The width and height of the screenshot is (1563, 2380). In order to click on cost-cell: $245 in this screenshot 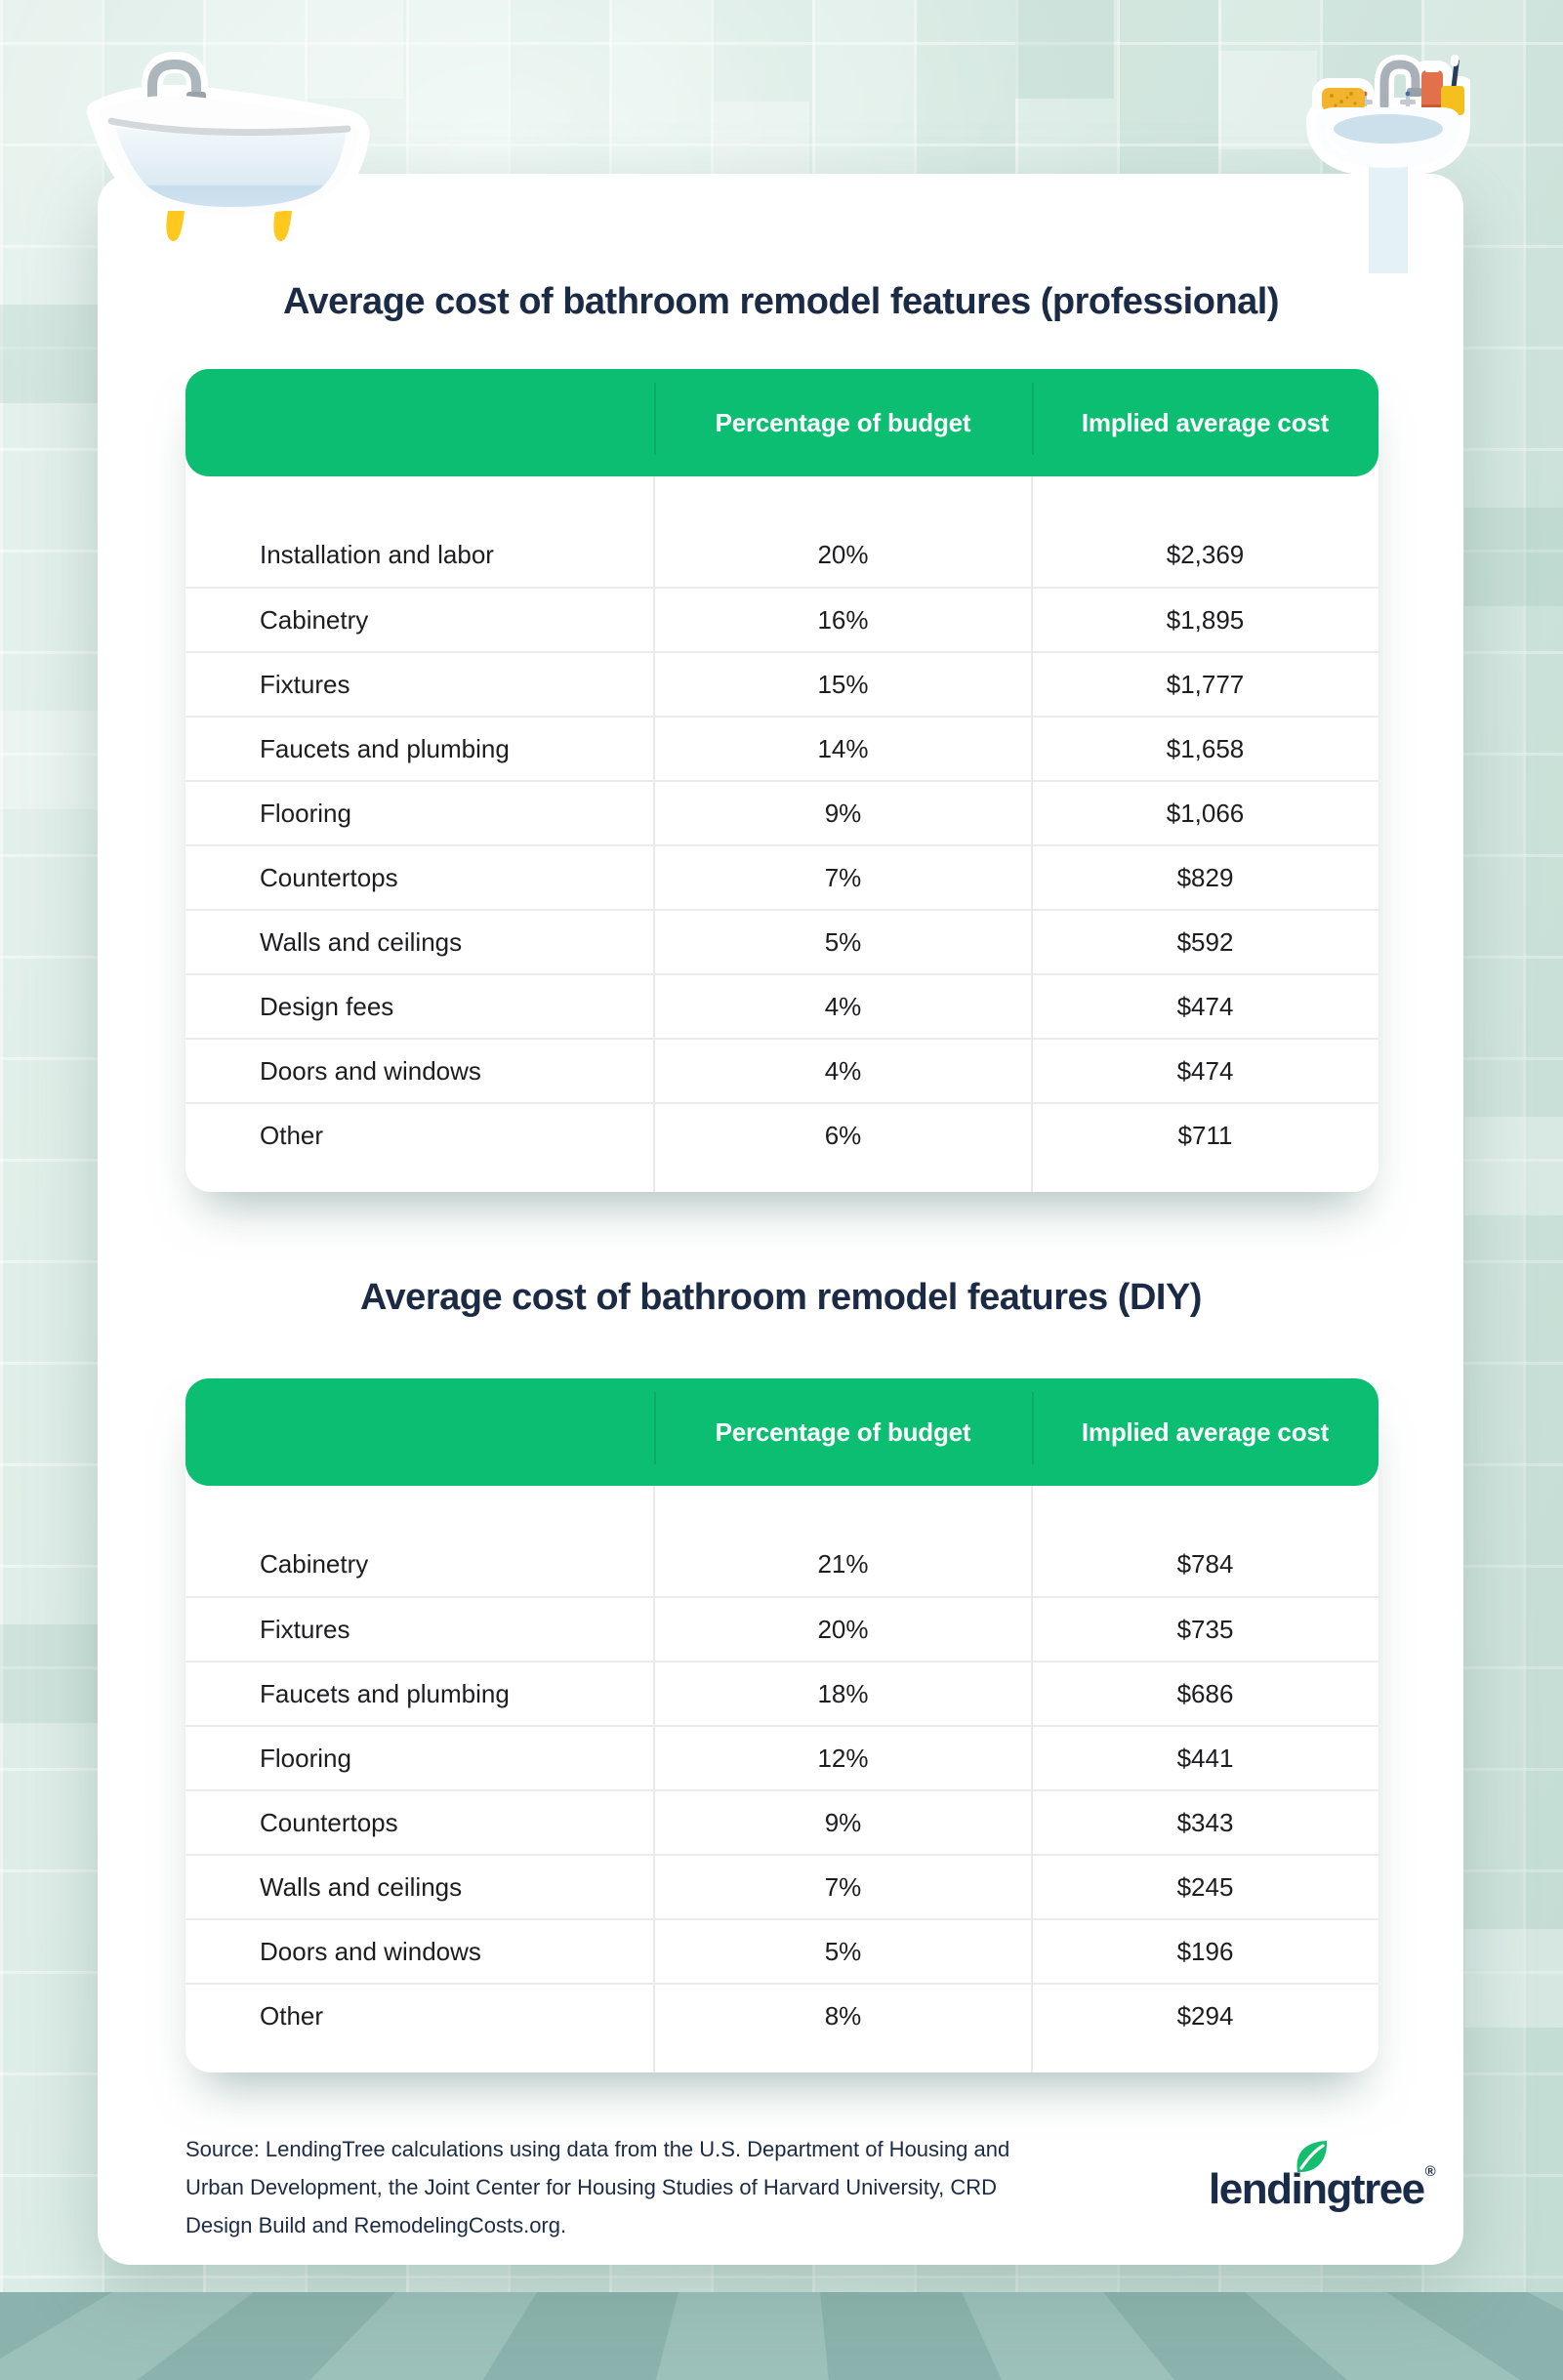, I will do `click(1205, 1886)`.